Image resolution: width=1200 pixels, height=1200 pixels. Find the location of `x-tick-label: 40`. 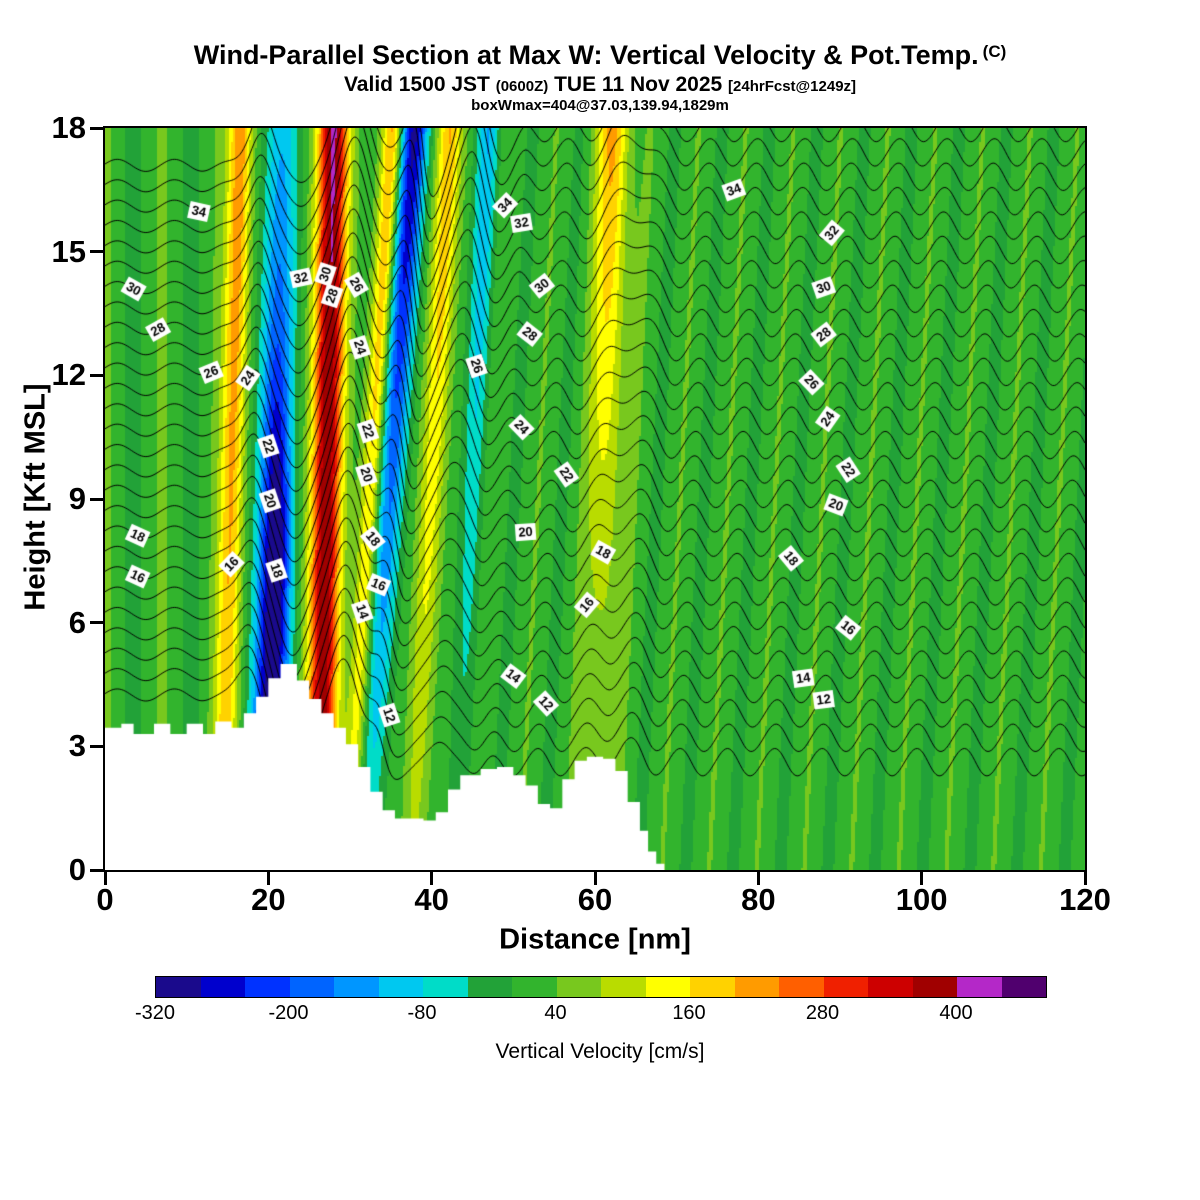

x-tick-label: 40 is located at coordinates (431, 899).